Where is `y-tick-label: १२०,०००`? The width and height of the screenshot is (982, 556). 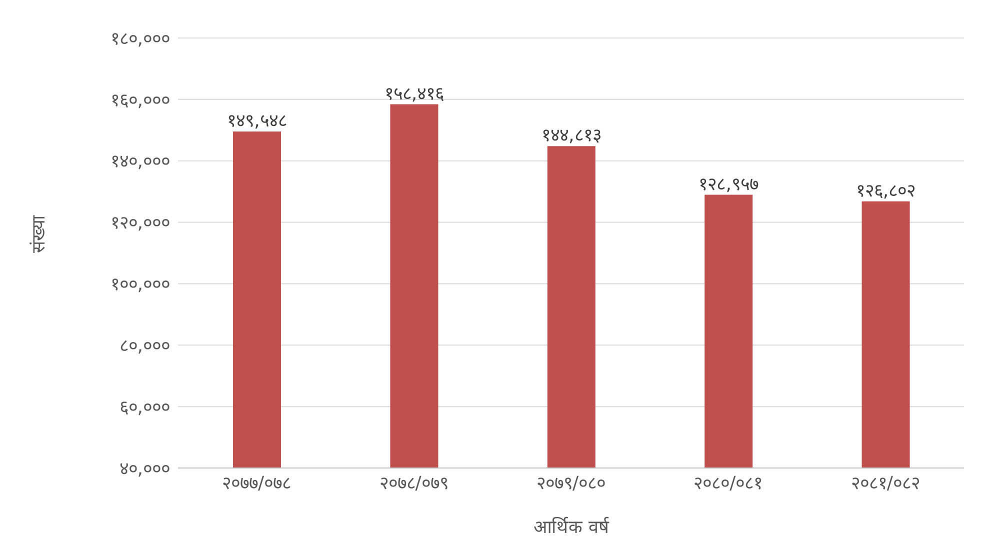
y-tick-label: १२०,००० is located at coordinates (140, 223).